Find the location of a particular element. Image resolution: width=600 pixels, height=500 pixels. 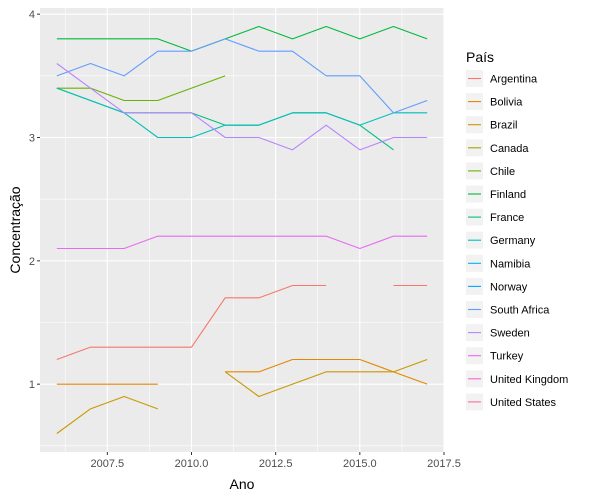

legend-title: País is located at coordinates (480, 57).